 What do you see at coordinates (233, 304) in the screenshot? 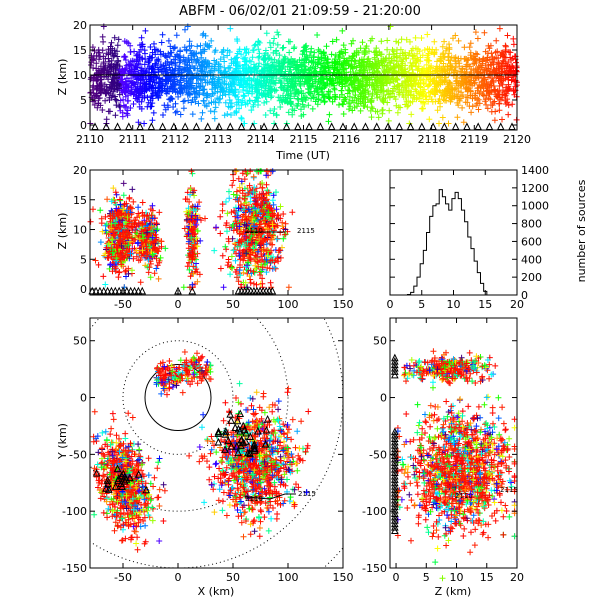
I see `panel-x-z-x-tick-label: 50` at bounding box center [233, 304].